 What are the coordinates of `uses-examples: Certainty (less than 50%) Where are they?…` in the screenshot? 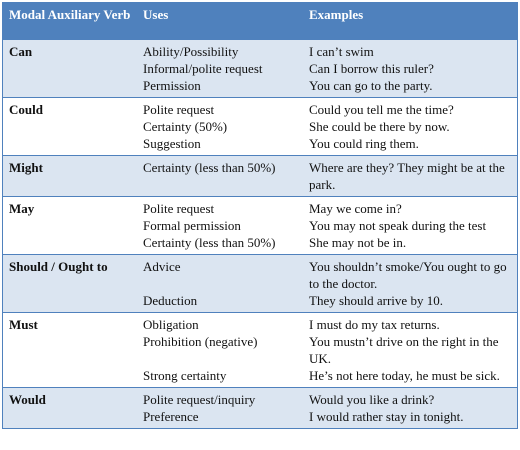 It's located at (327, 176).